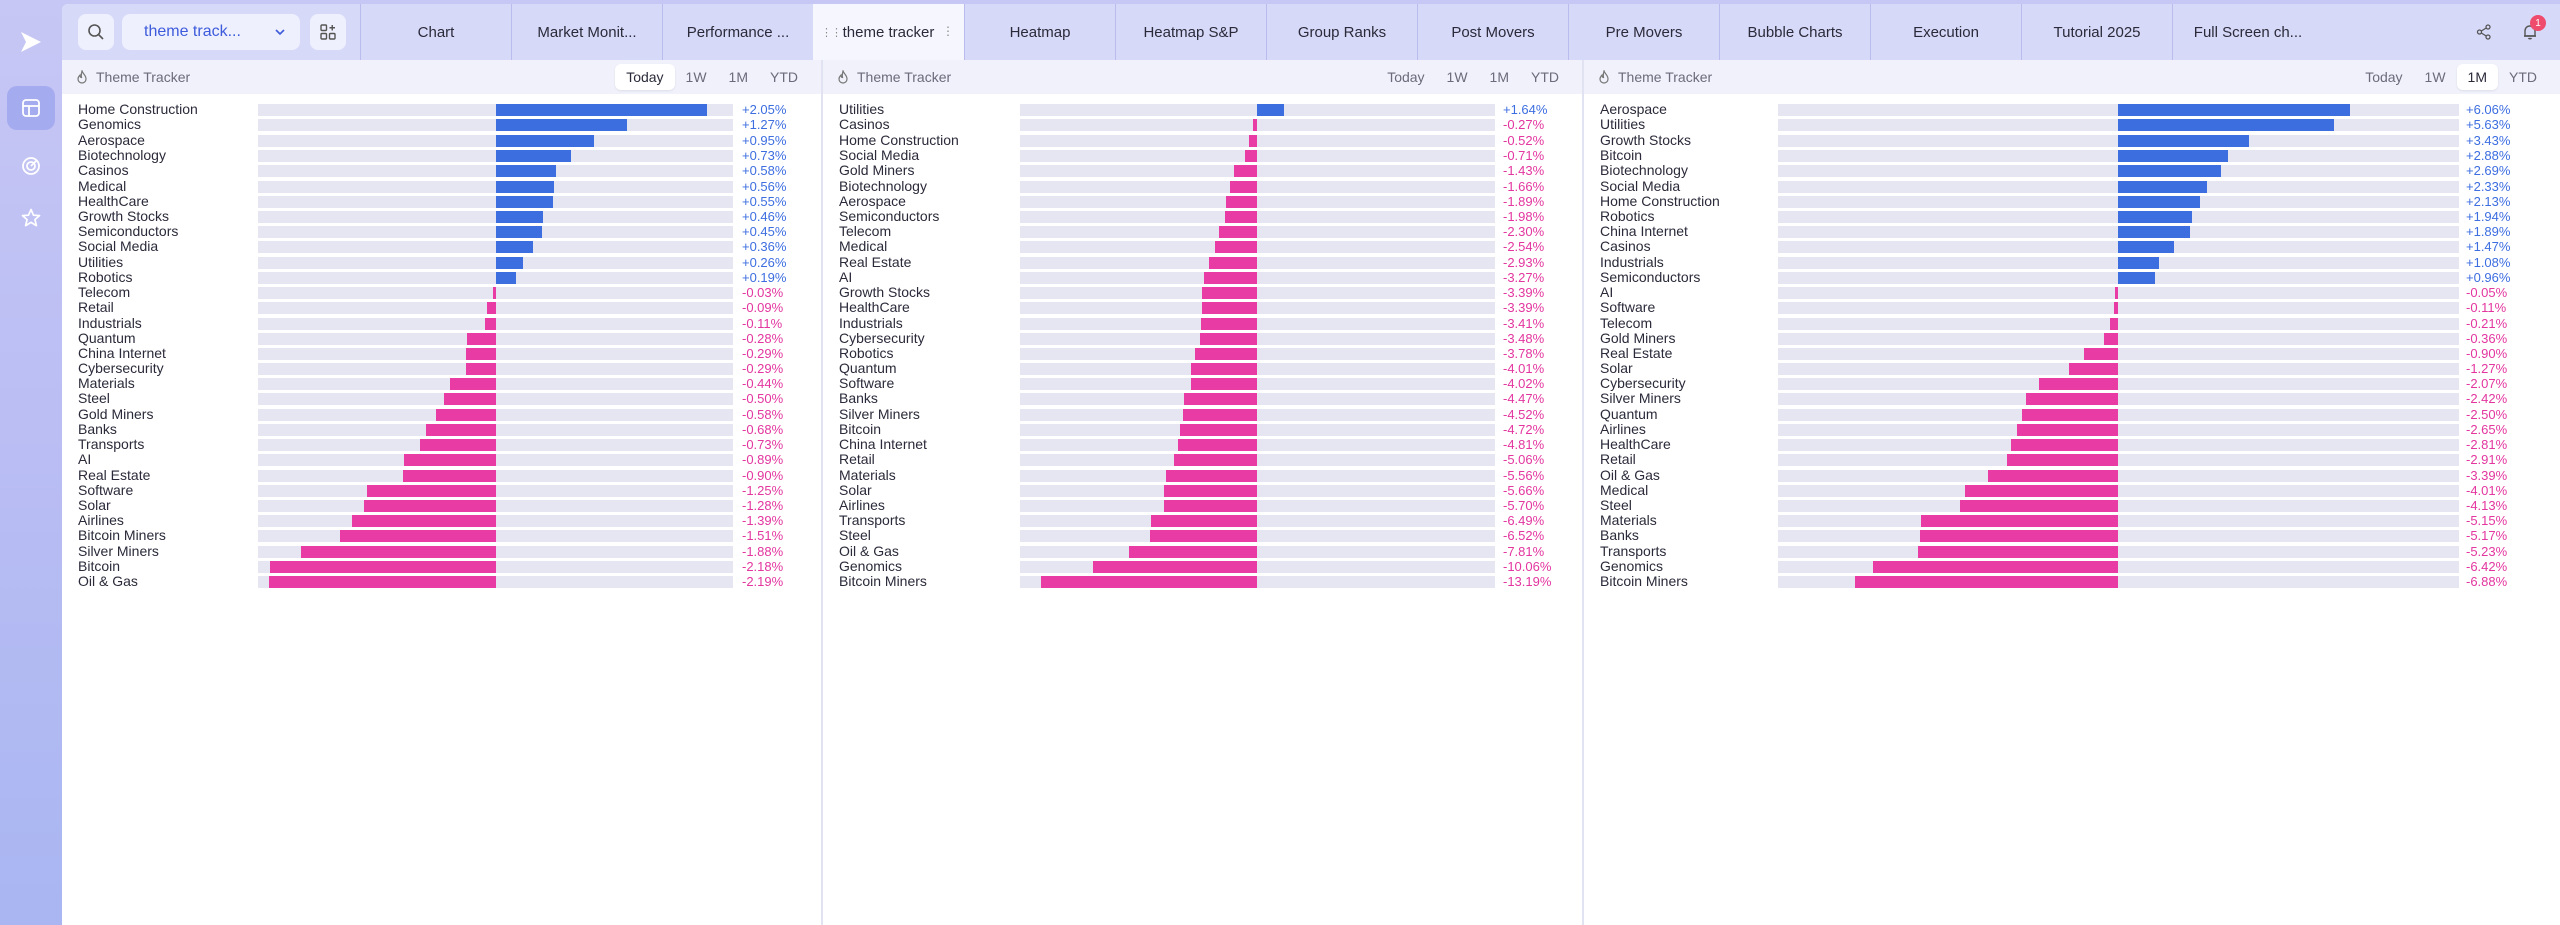 The image size is (2560, 925). What do you see at coordinates (1643, 32) in the screenshot?
I see `tab-8: Pre Movers` at bounding box center [1643, 32].